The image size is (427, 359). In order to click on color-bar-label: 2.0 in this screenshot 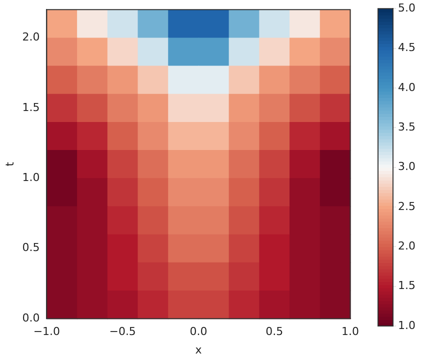, I will do `click(407, 246)`.